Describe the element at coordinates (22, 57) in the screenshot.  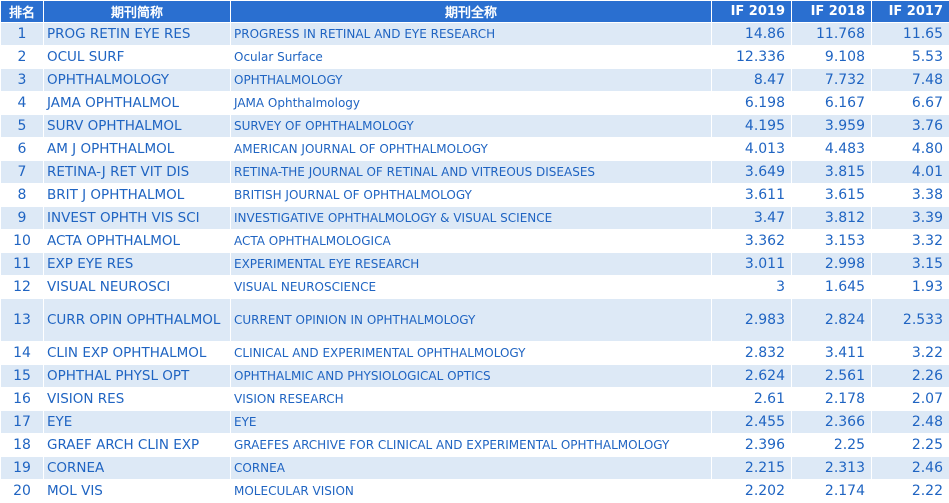
I see `cell-rank: 2` at that location.